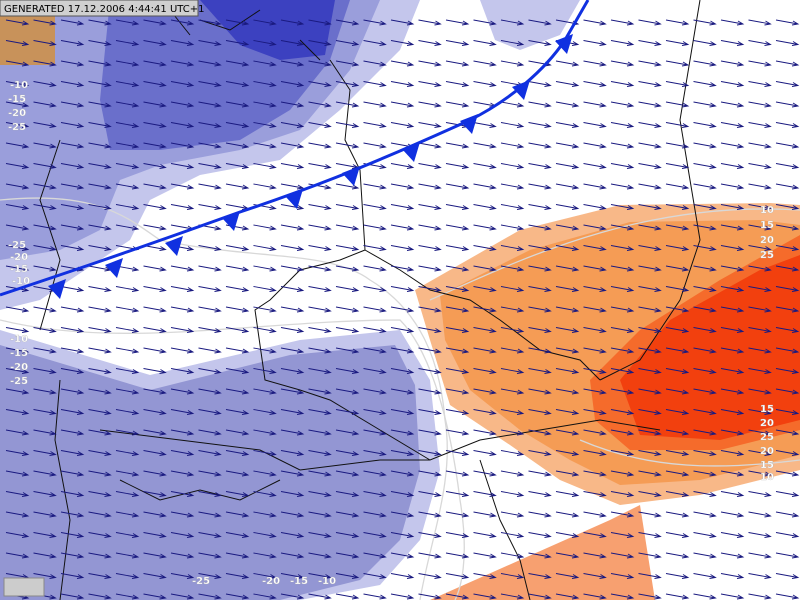 The image size is (800, 600). What do you see at coordinates (99, 8) in the screenshot?
I see `header-box` at bounding box center [99, 8].